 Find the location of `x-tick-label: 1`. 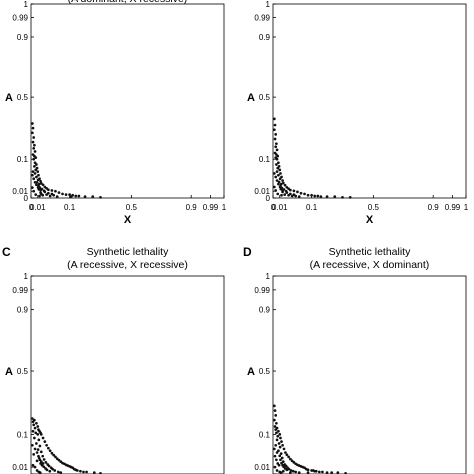

x-tick-label: 1 is located at coordinates (224, 207).